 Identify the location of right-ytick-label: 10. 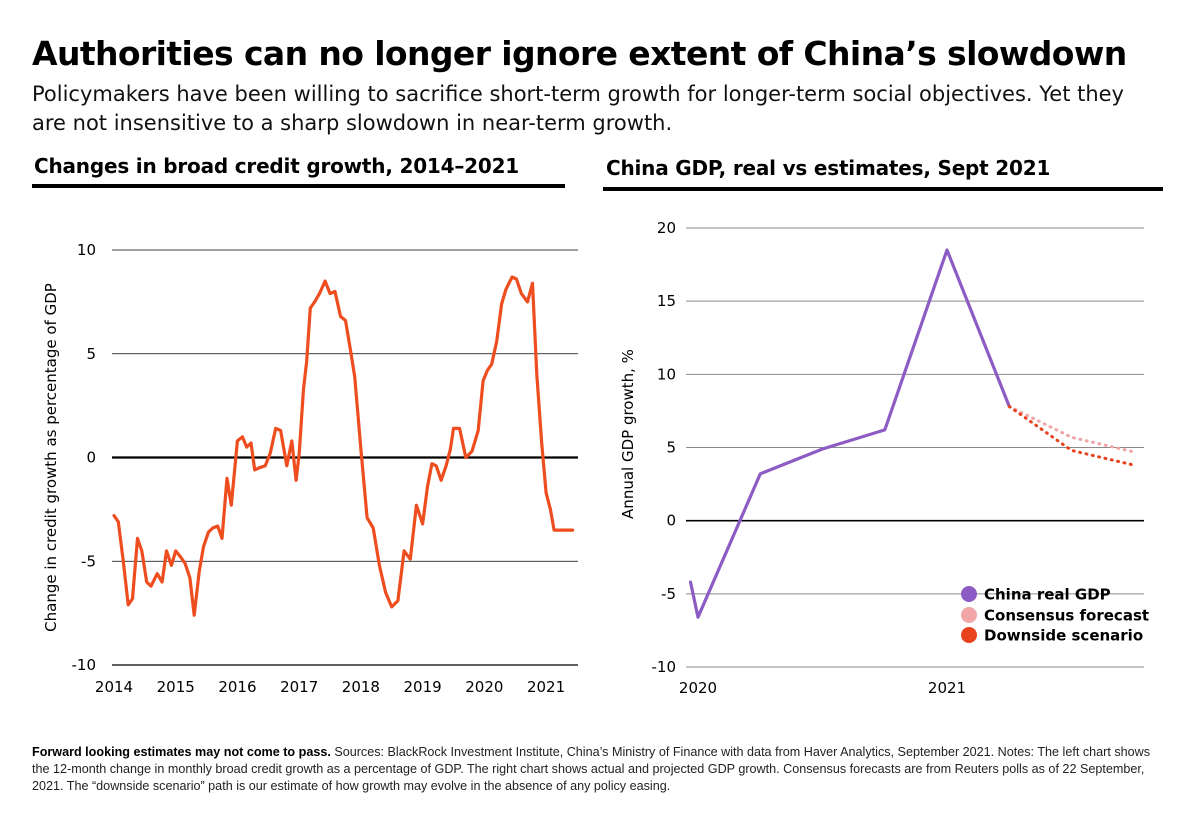
(666, 374).